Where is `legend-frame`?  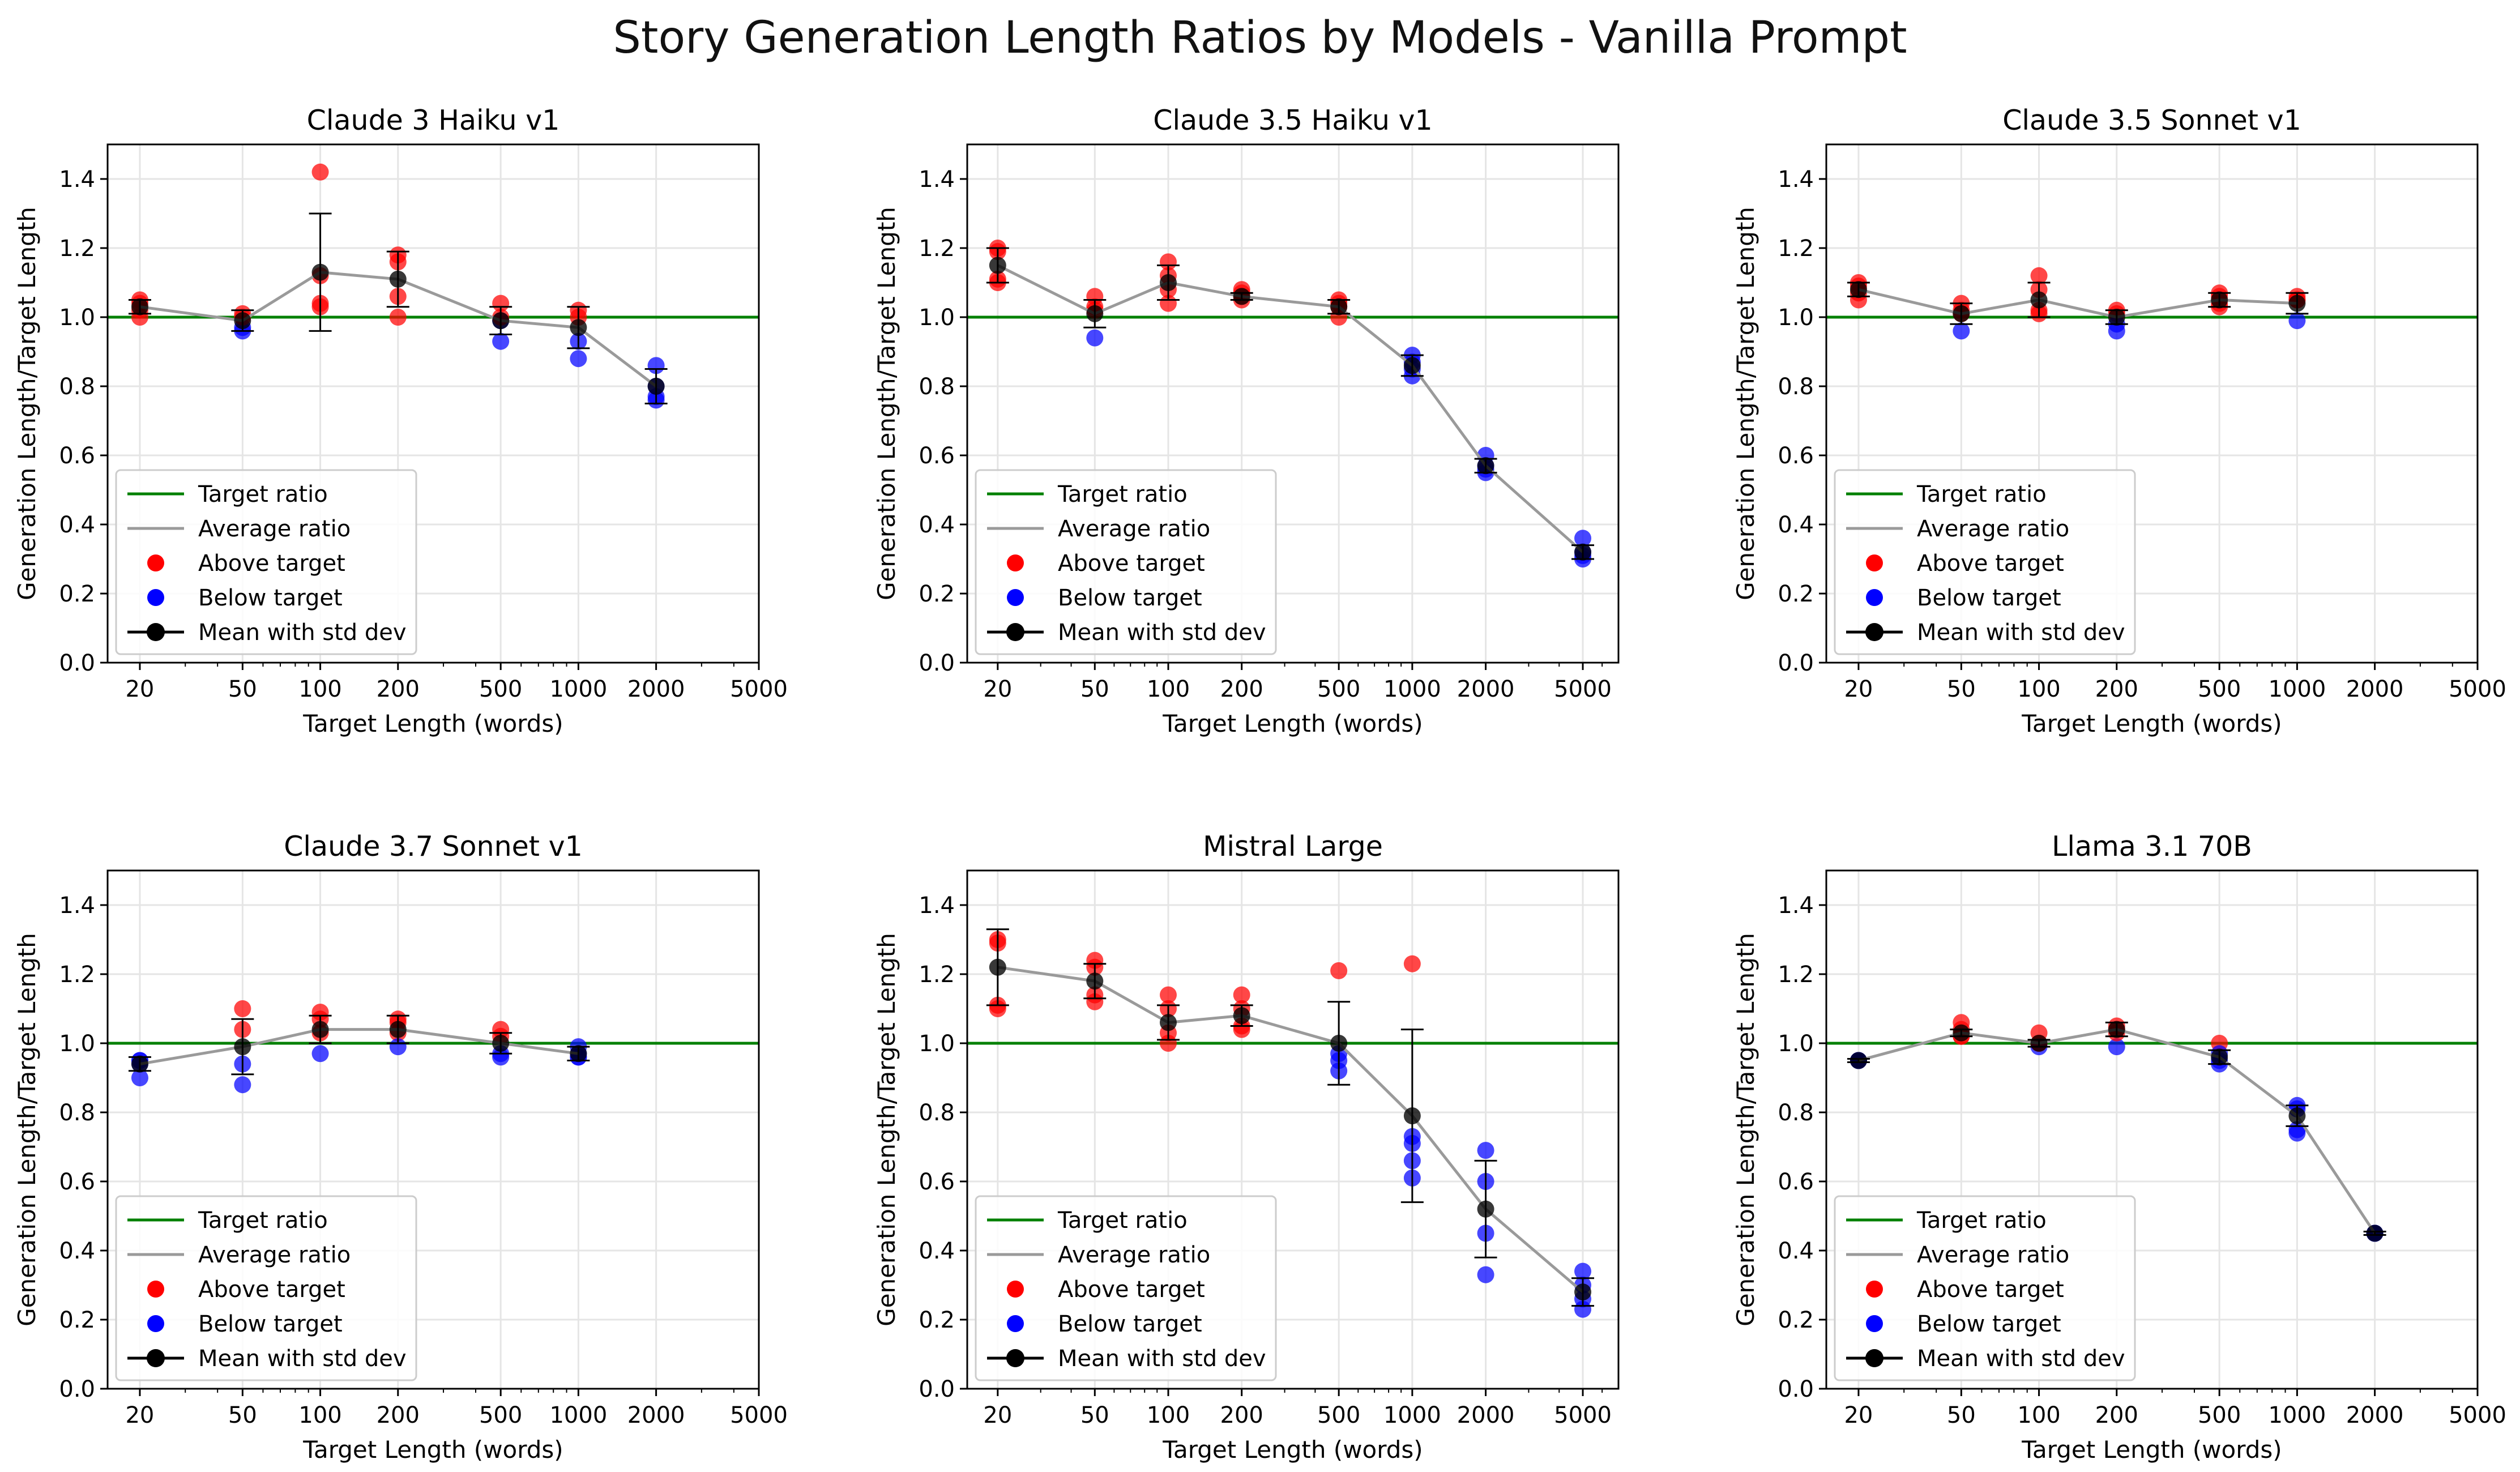
legend-frame is located at coordinates (1985, 1288).